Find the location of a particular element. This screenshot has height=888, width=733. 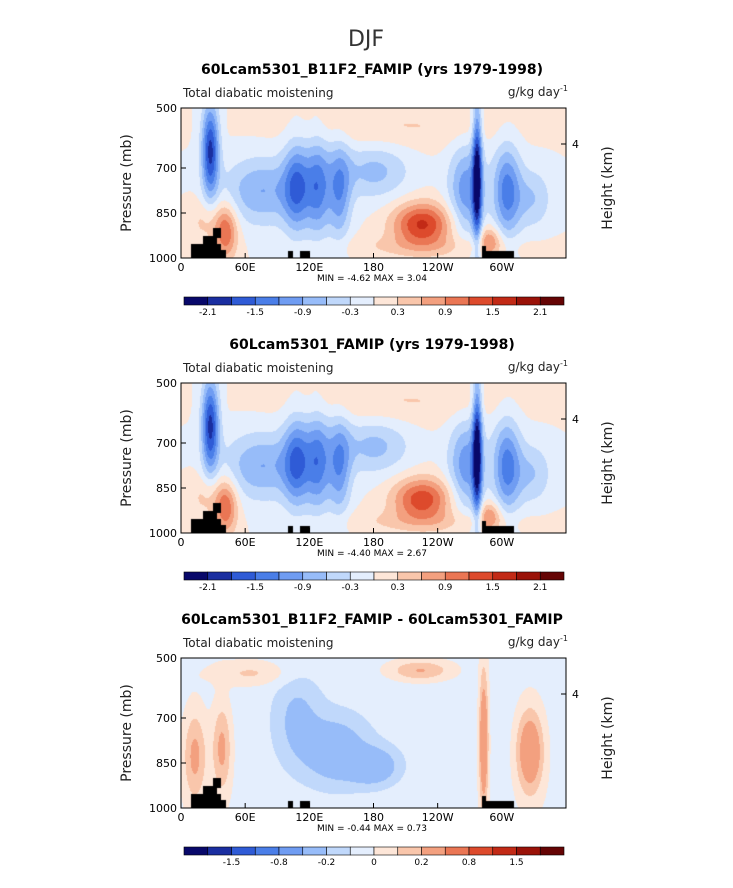

chart-title: 60Lcam5301_B11F2_FAMIP (yrs 1979-1998) is located at coordinates (372, 70).